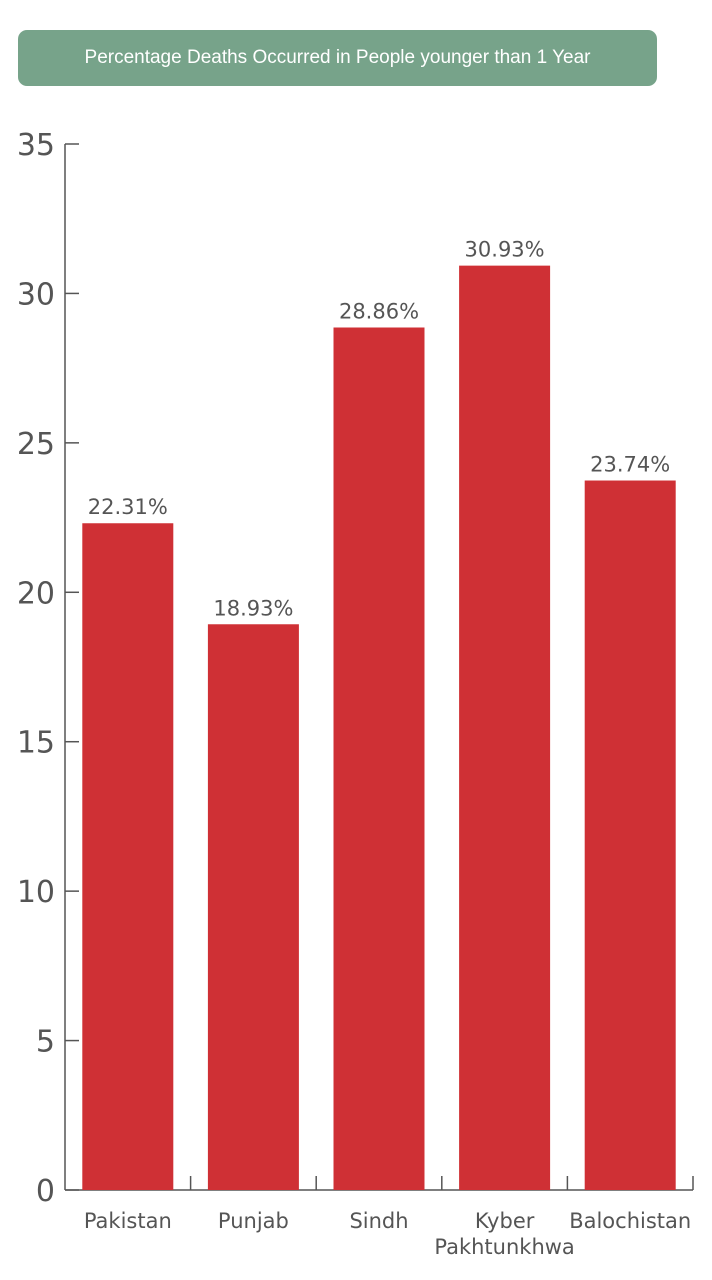  I want to click on y-tick-label: 0, so click(45, 1191).